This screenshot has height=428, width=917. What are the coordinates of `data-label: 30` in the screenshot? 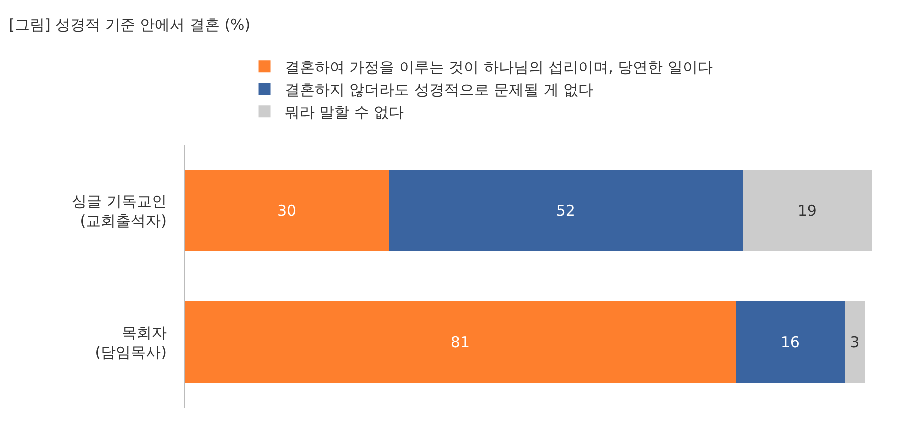 It's located at (287, 211).